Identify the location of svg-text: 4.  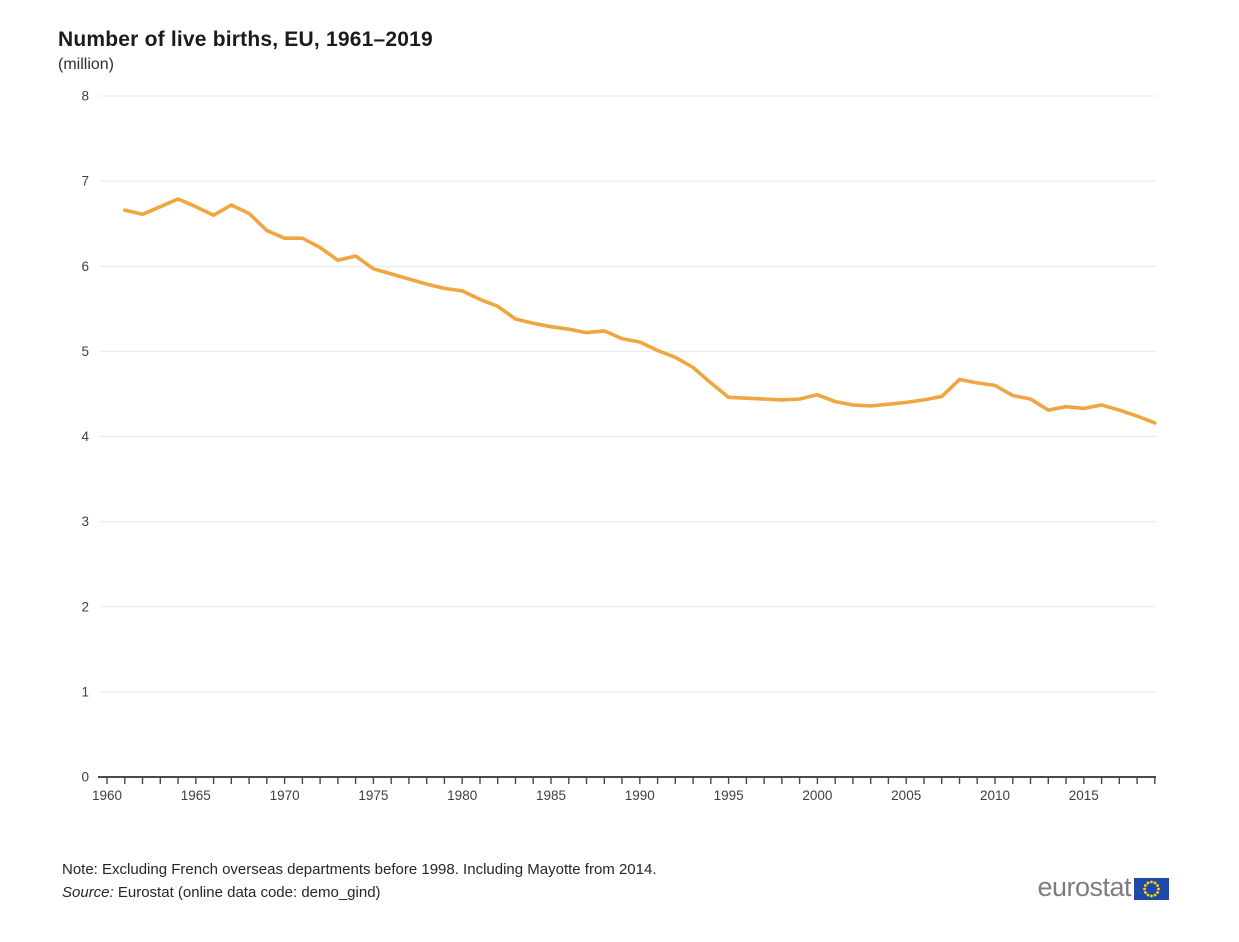
(85, 436).